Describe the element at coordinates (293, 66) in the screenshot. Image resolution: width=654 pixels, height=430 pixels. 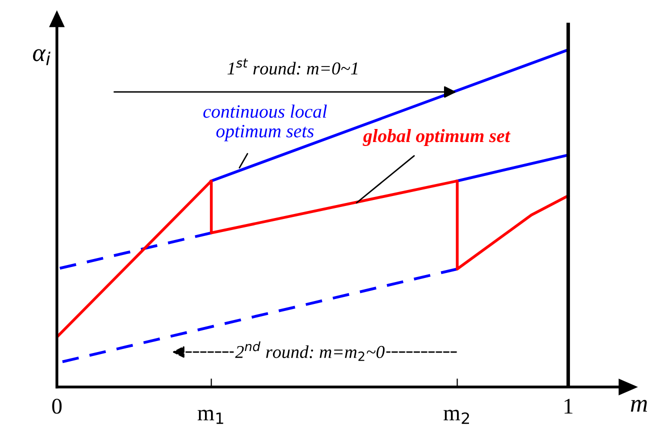
I see `annotation: 1$^{st}$ round: m=0~1` at that location.